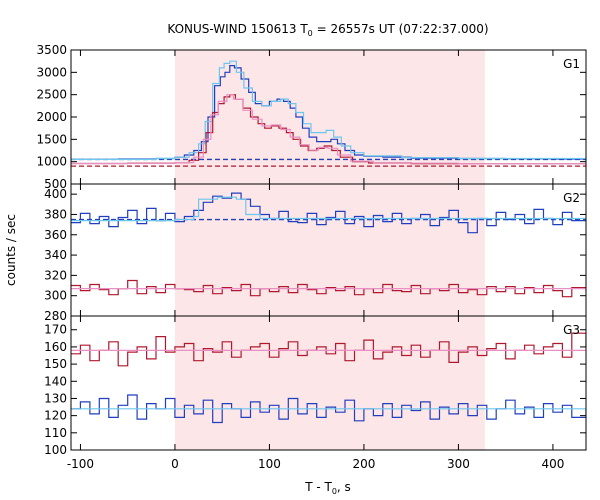  I want to click on y-tick-label: 1500, so click(51, 139).